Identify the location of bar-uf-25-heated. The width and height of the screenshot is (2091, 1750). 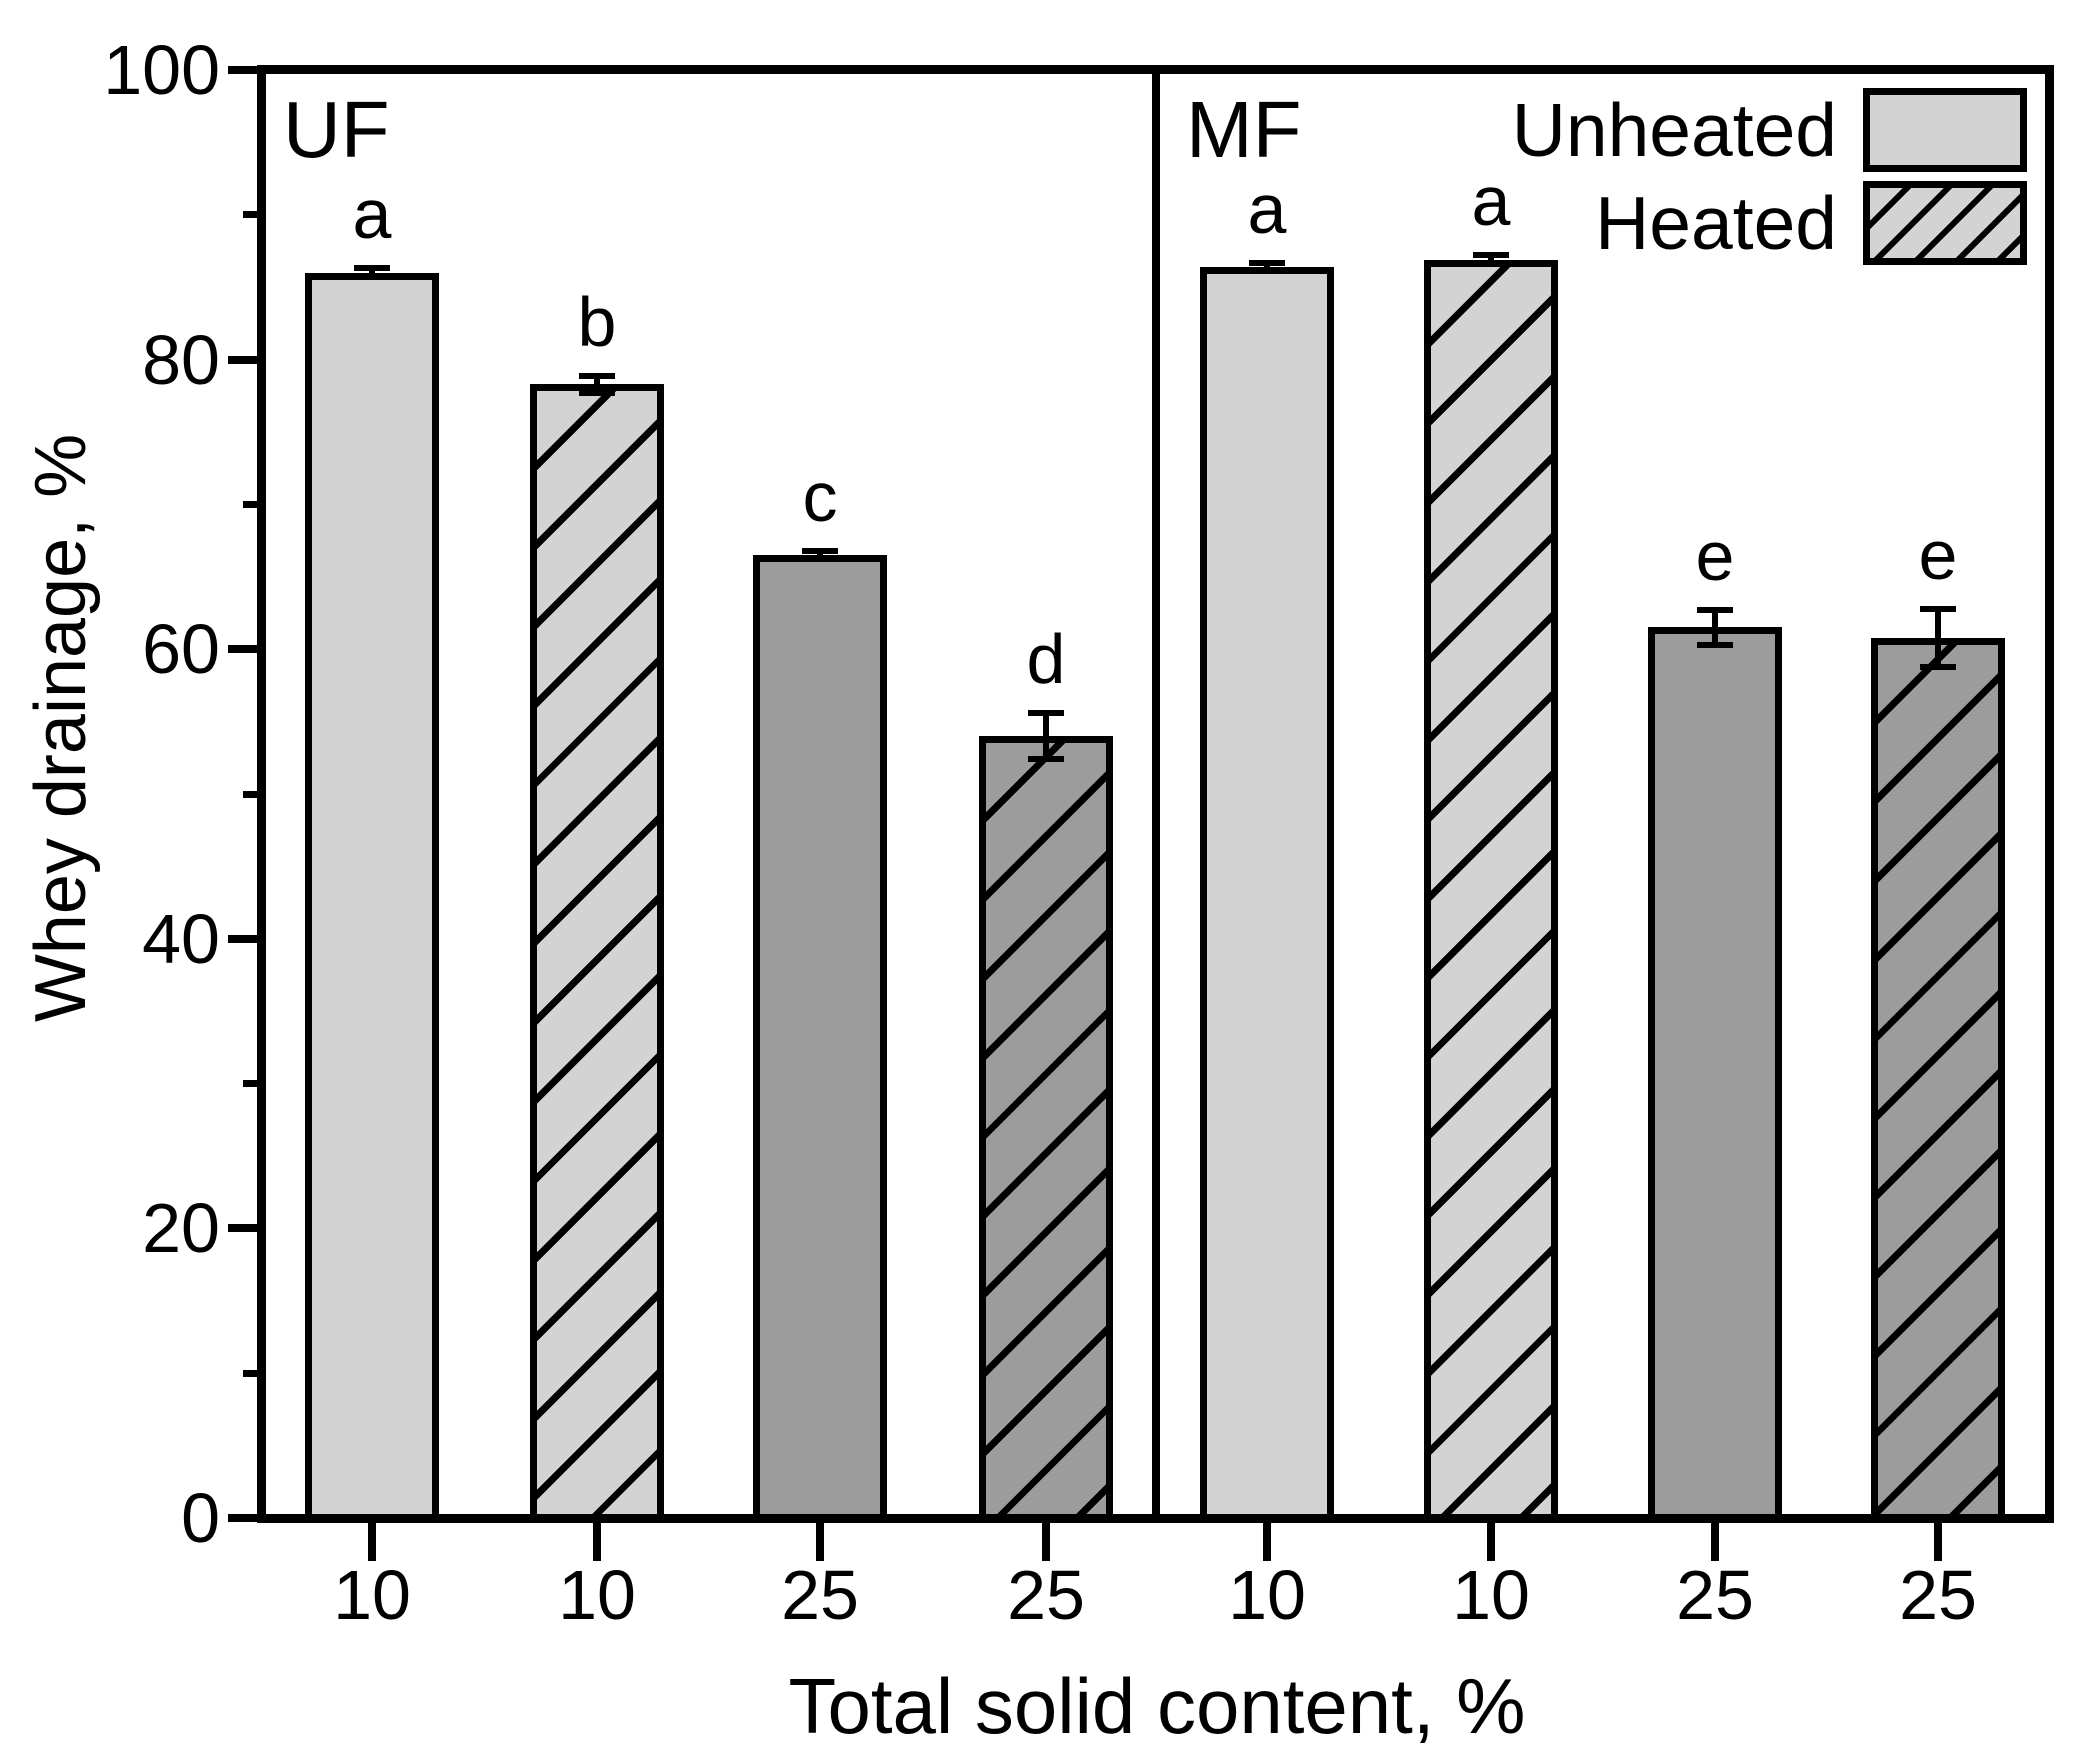
(1046, 1129).